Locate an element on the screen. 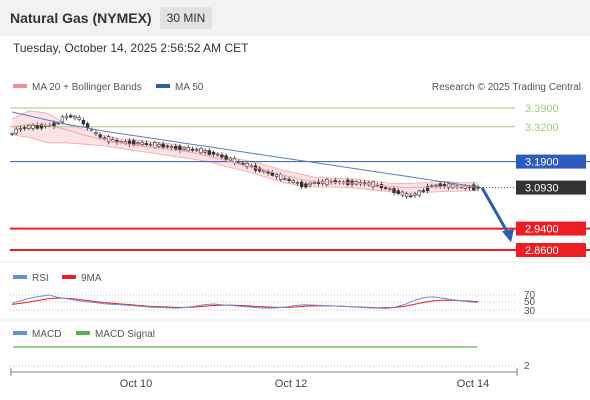 The width and height of the screenshot is (590, 400). rsi-legend-swatch is located at coordinates (20, 277).